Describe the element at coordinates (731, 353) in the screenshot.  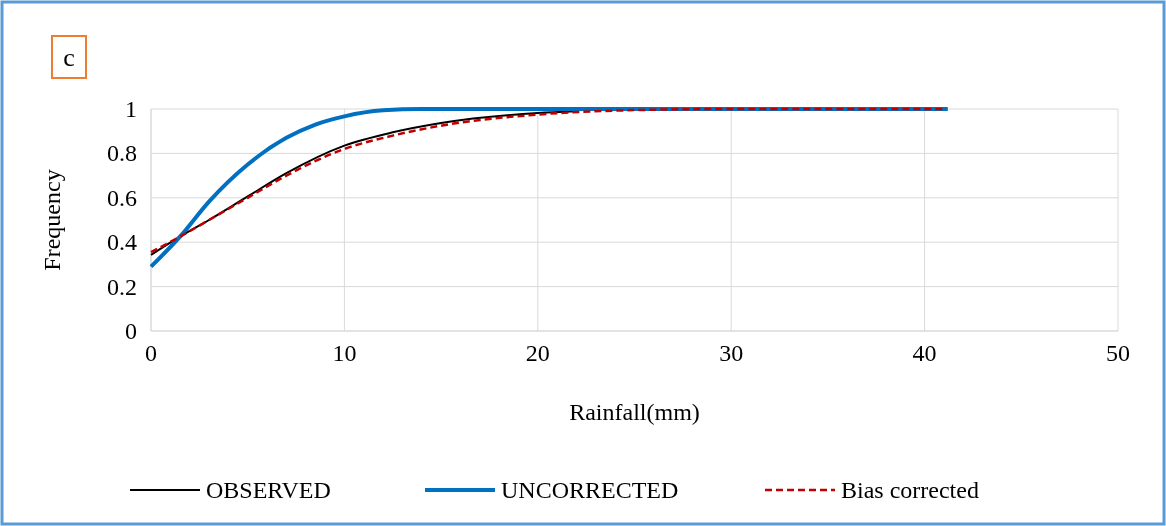
I see `x-tick-label: 30` at that location.